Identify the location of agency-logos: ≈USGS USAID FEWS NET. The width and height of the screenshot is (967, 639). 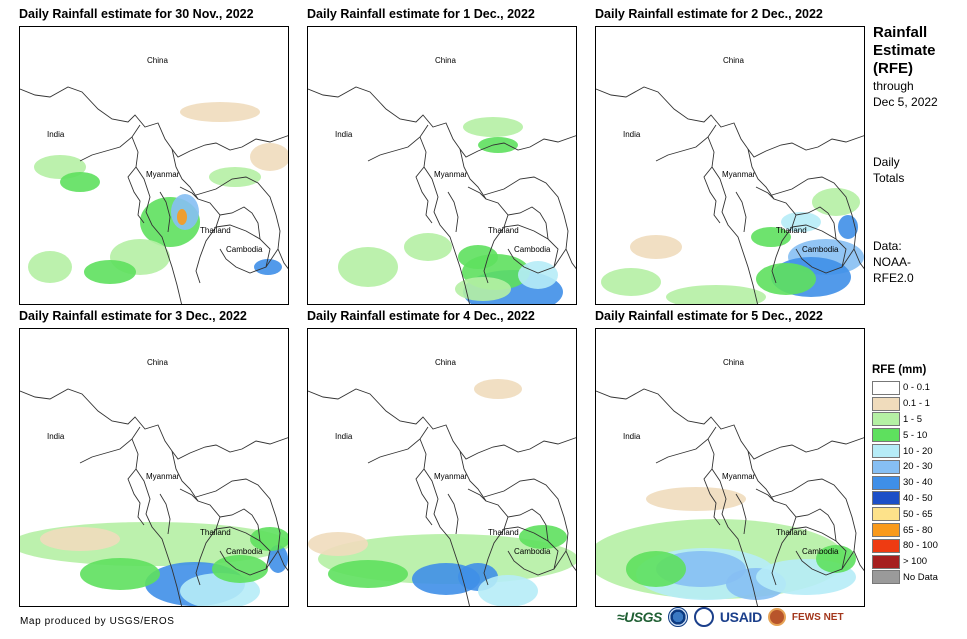
(730, 617).